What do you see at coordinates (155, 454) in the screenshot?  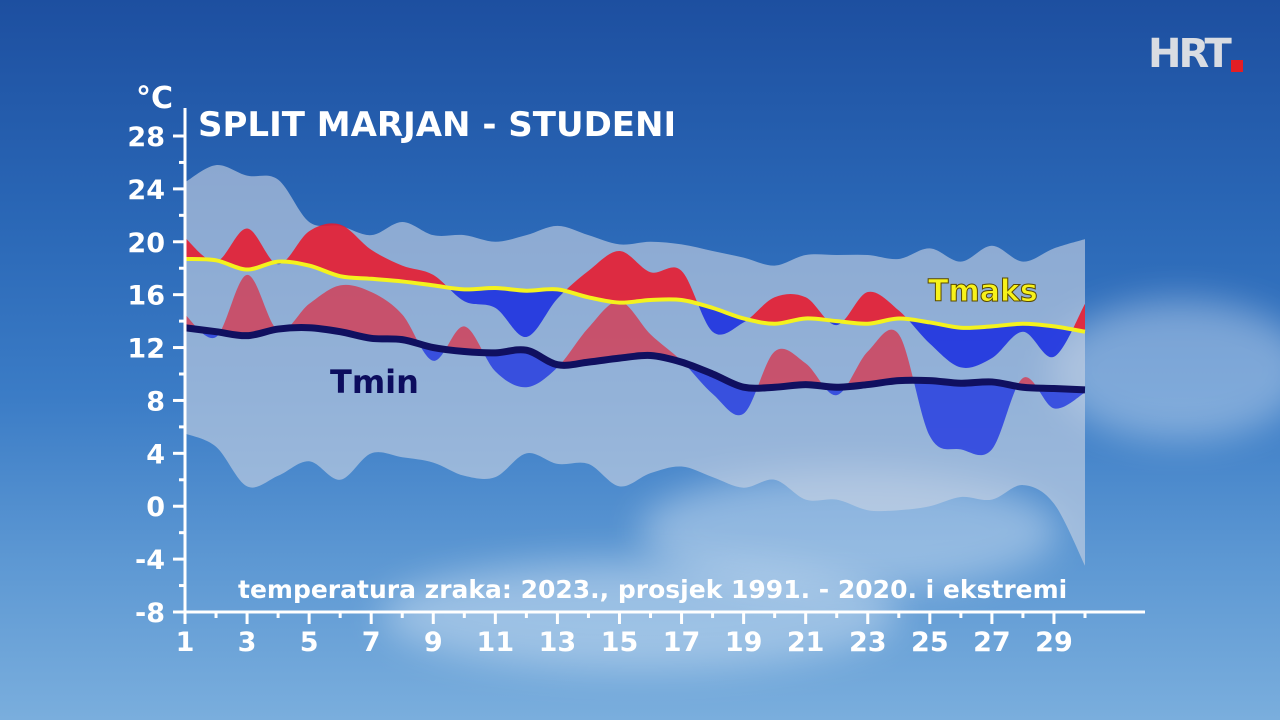 I see `y-tick-label: 4` at bounding box center [155, 454].